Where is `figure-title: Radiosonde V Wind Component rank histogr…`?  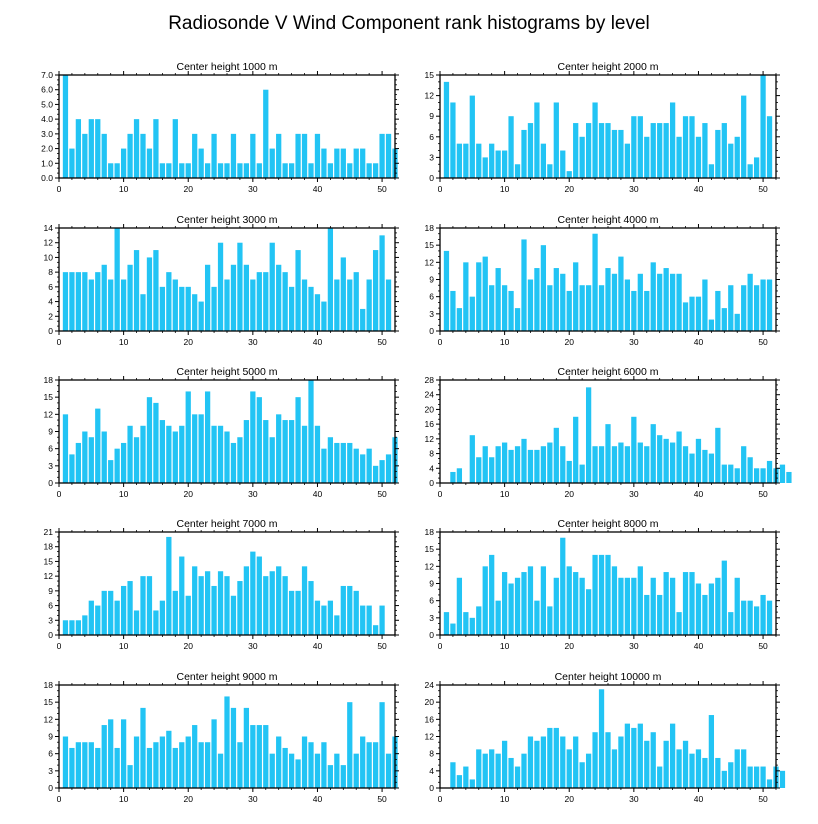
figure-title: Radiosonde V Wind Component rank histogr… is located at coordinates (409, 23).